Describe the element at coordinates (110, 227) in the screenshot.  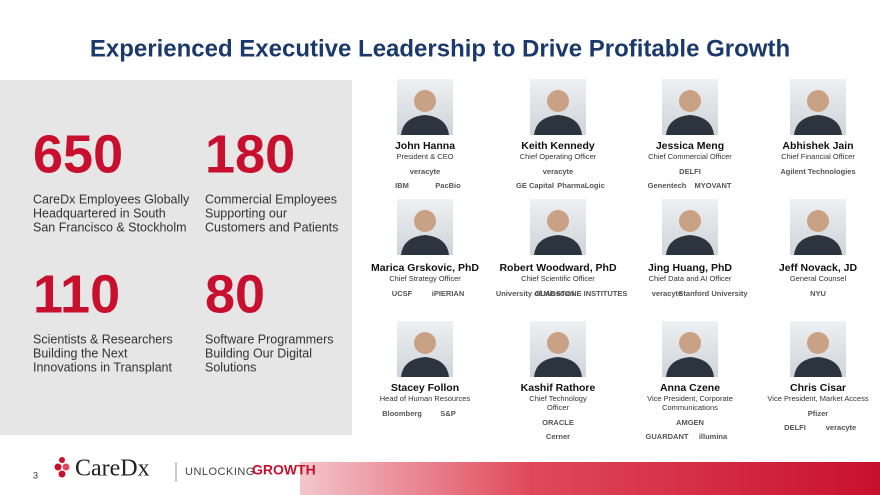
I see `stat-label: San Francisco & Stockholm` at that location.